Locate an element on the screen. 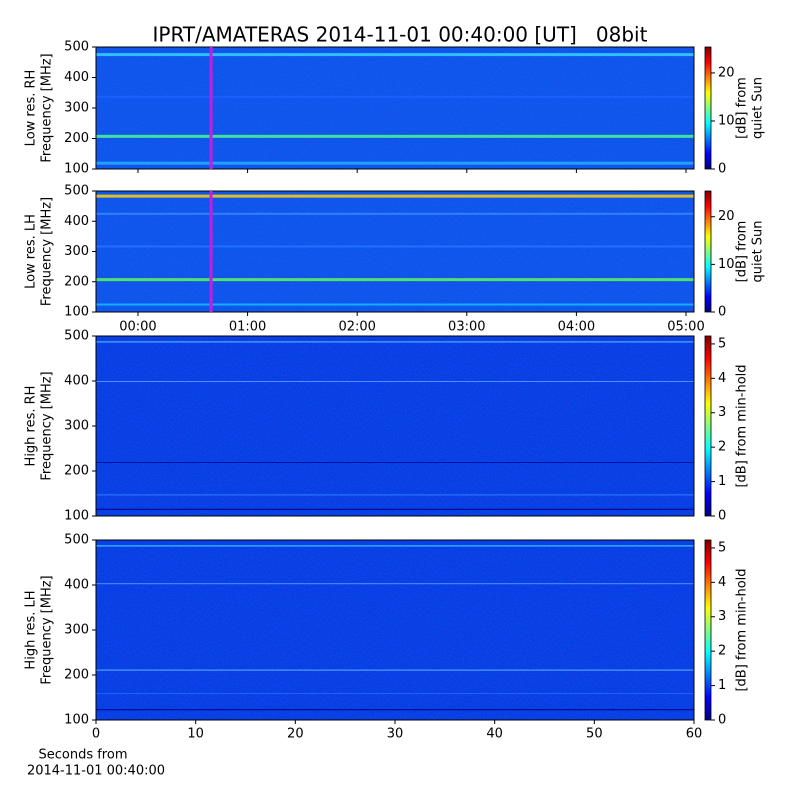  x-tick-label: 60 is located at coordinates (694, 734).